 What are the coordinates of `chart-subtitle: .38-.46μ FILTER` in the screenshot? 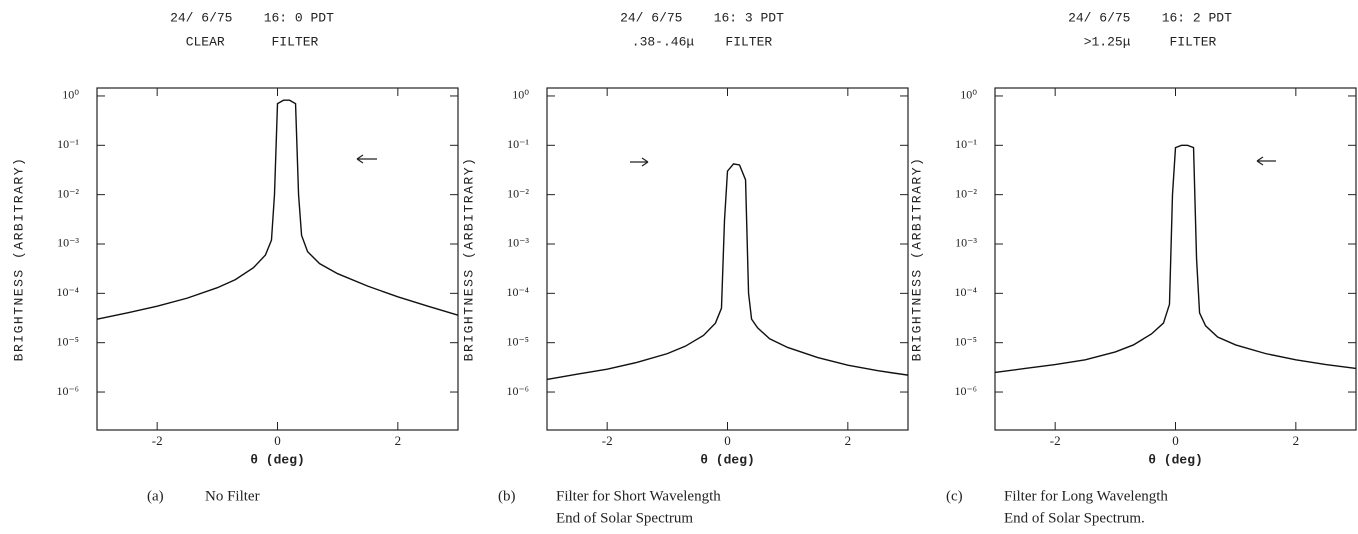 It's located at (702, 41).